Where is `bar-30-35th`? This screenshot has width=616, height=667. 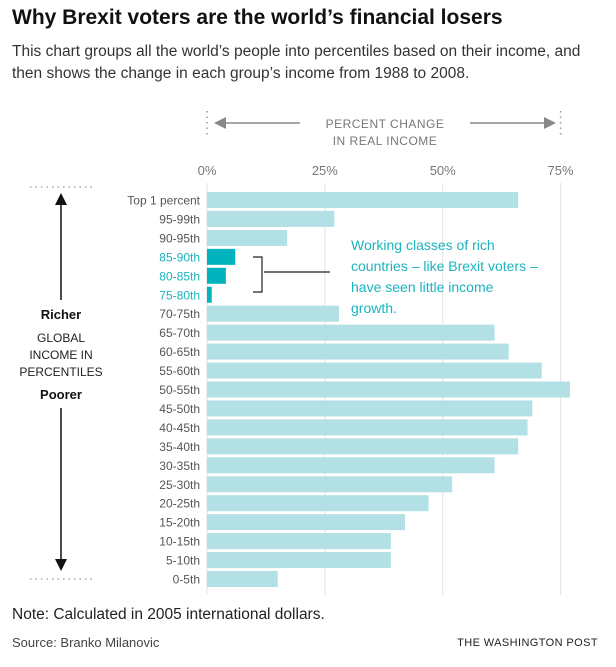
bar-30-35th is located at coordinates (351, 465).